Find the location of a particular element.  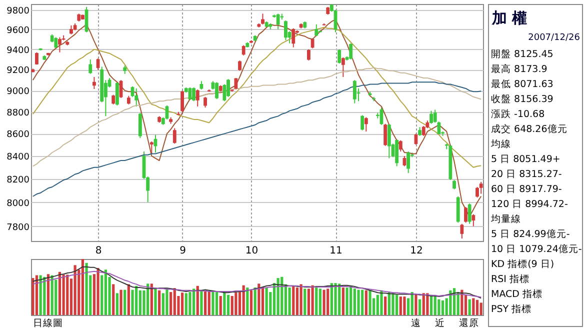

x-tick-label: 9 is located at coordinates (183, 251).